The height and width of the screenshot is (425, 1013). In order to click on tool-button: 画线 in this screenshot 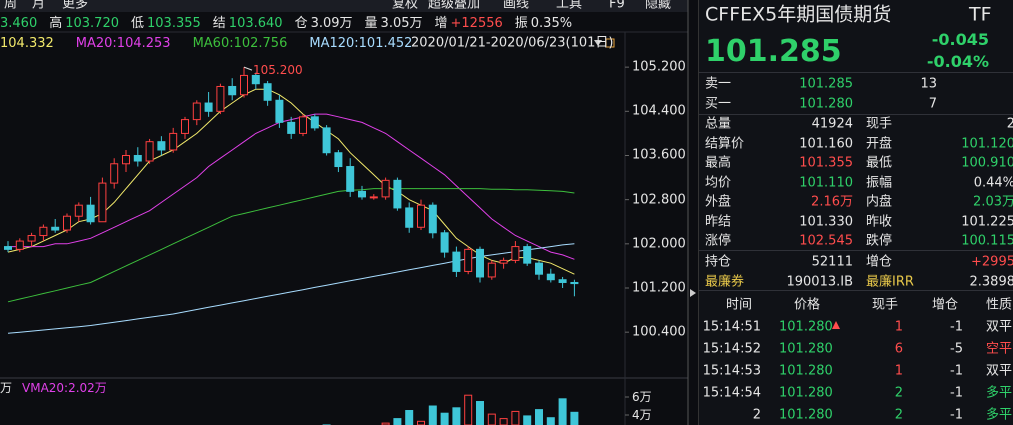, I will do `click(516, 6)`.